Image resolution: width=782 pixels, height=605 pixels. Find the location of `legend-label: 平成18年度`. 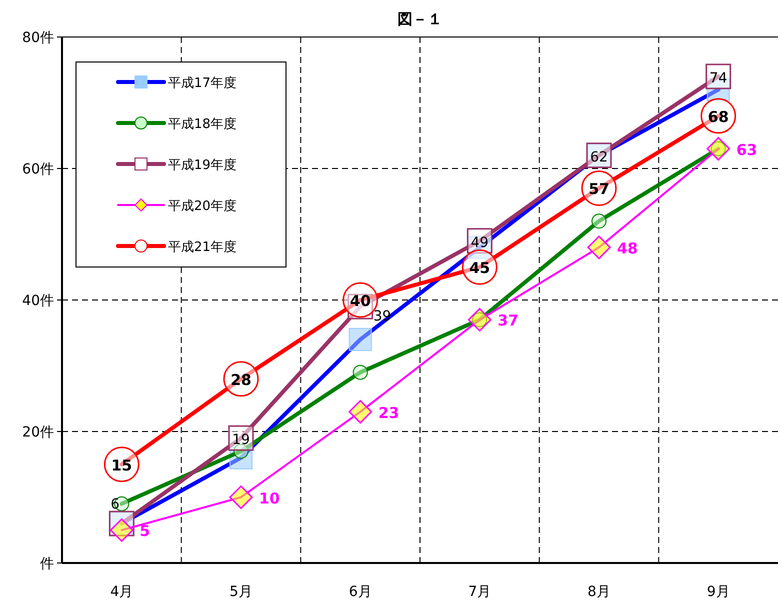

legend-label: 平成18年度 is located at coordinates (202, 124).